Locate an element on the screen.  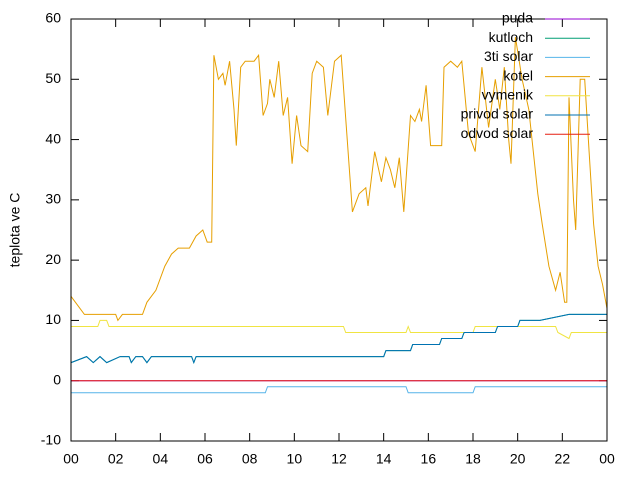
y-axis-label: teplota ve C is located at coordinates (15, 230).